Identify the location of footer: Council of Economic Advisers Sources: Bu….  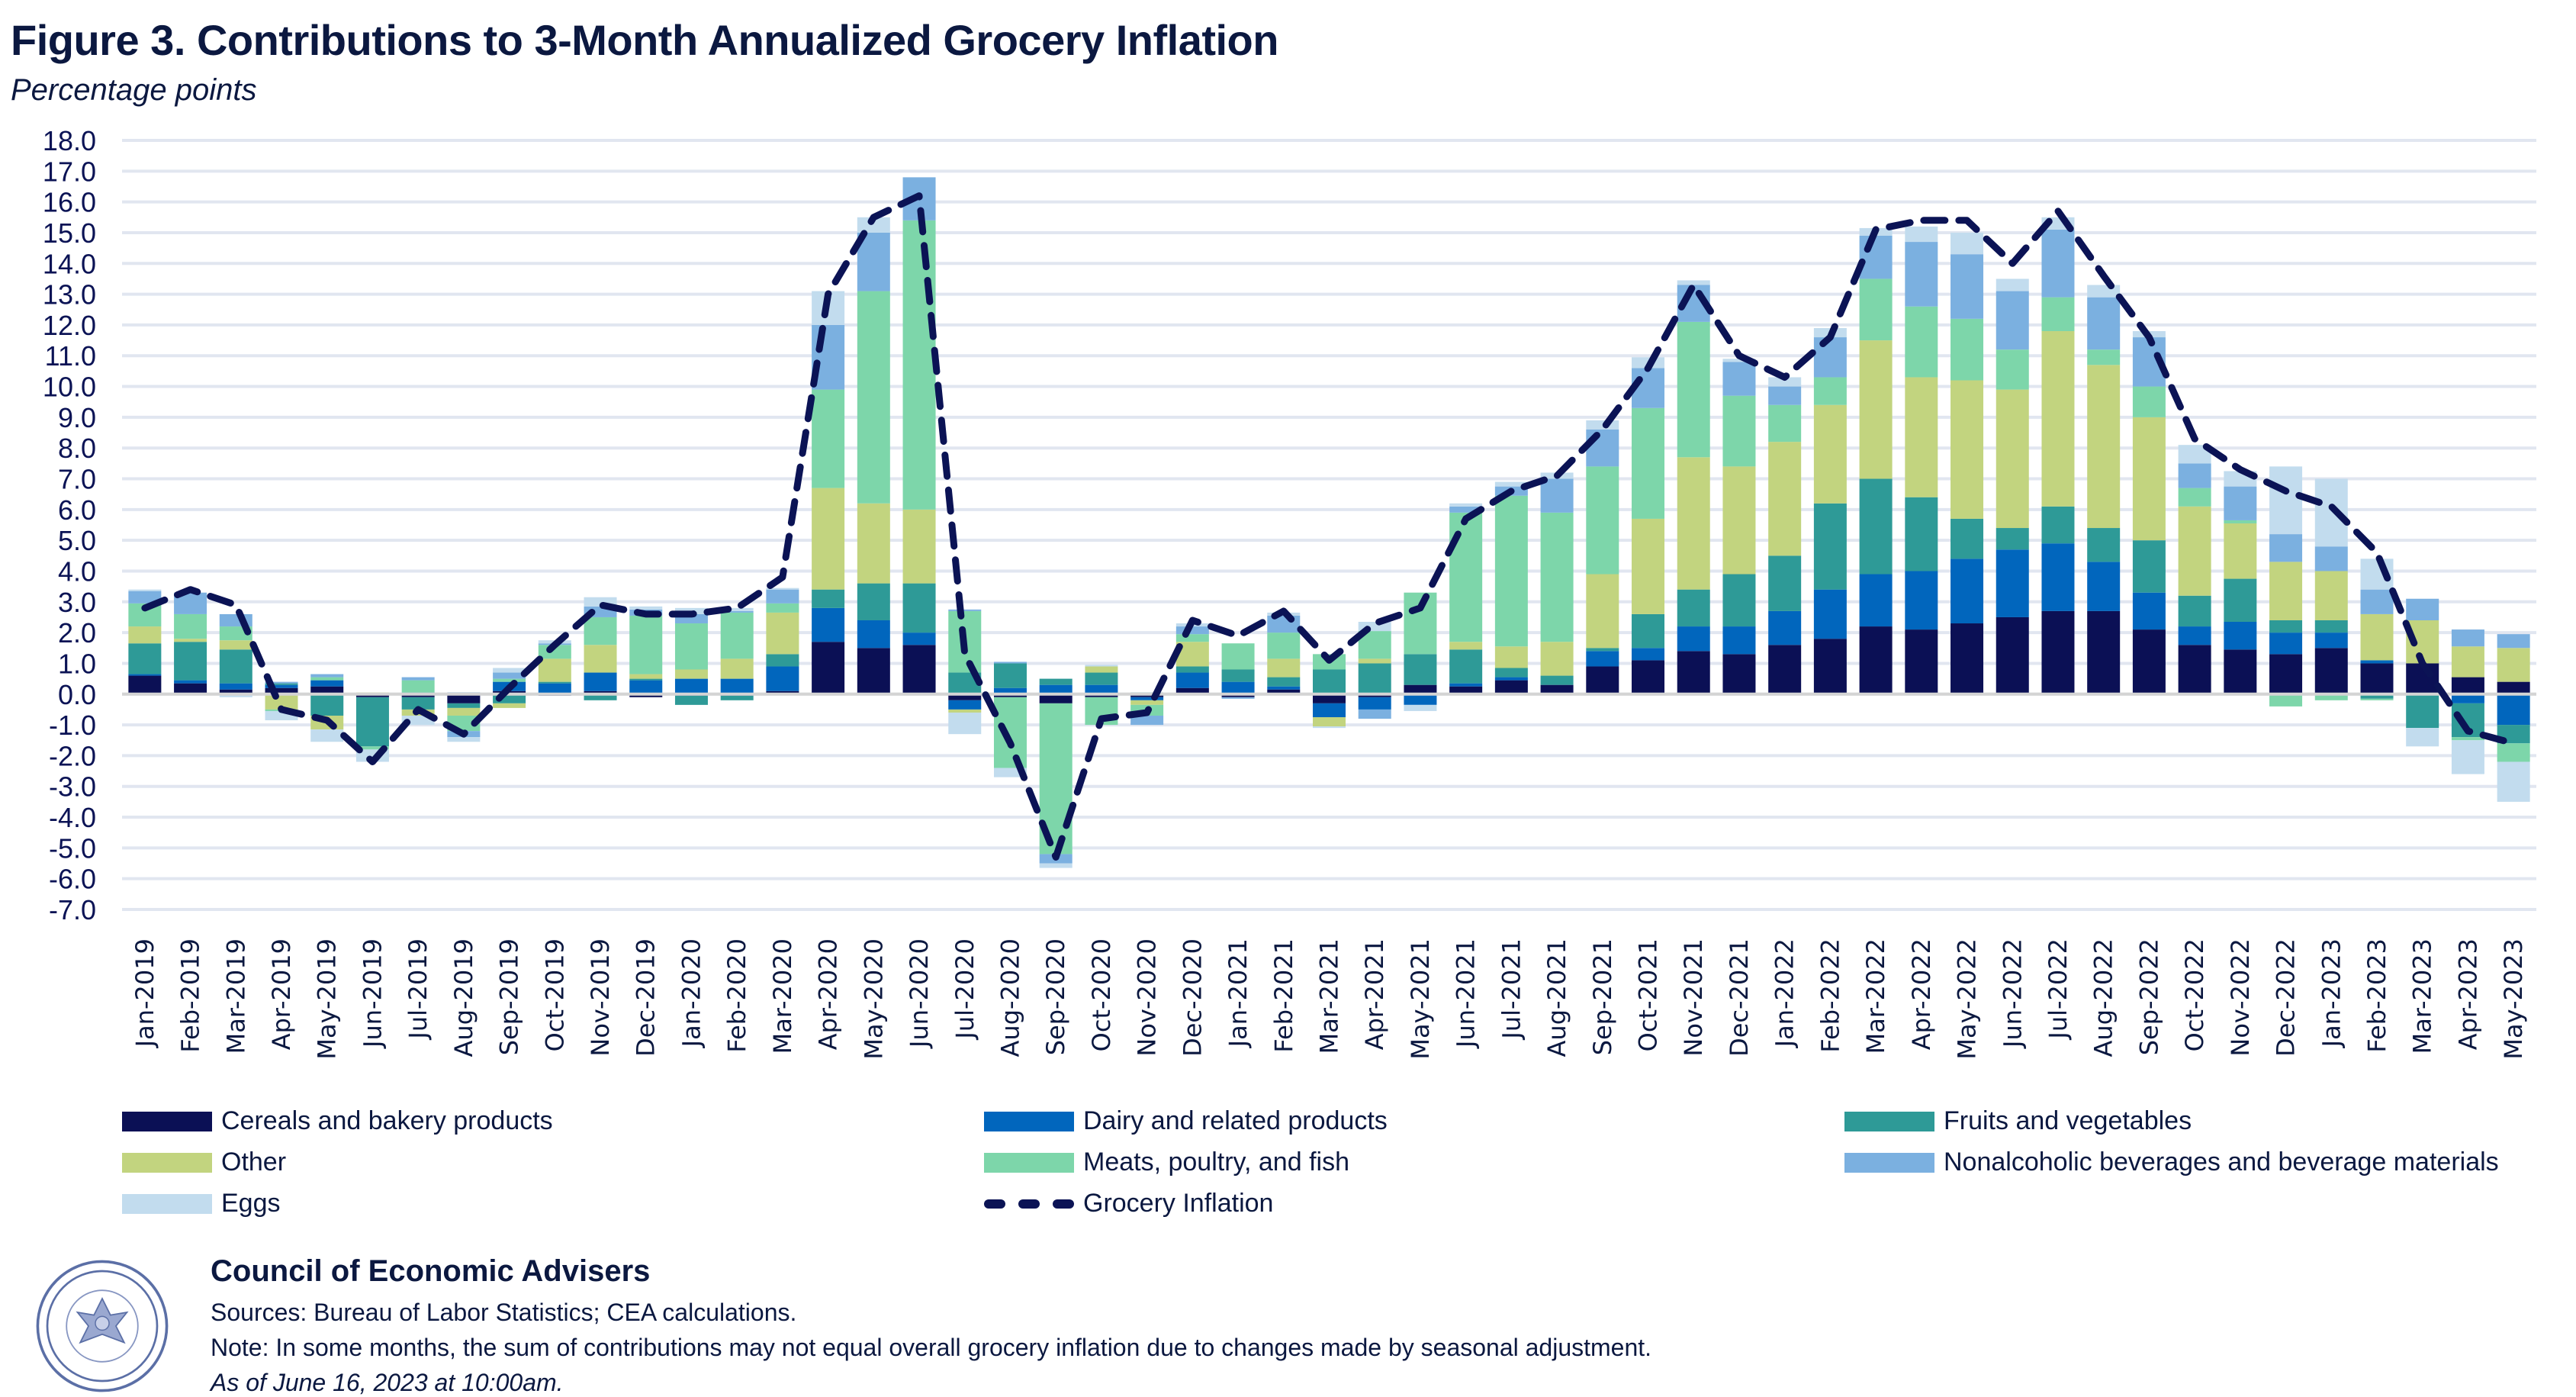
(1288, 1323).